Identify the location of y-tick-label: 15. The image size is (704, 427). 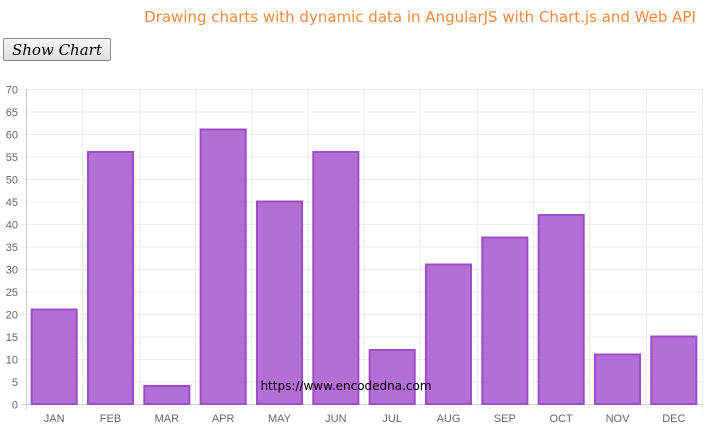
(12, 338).